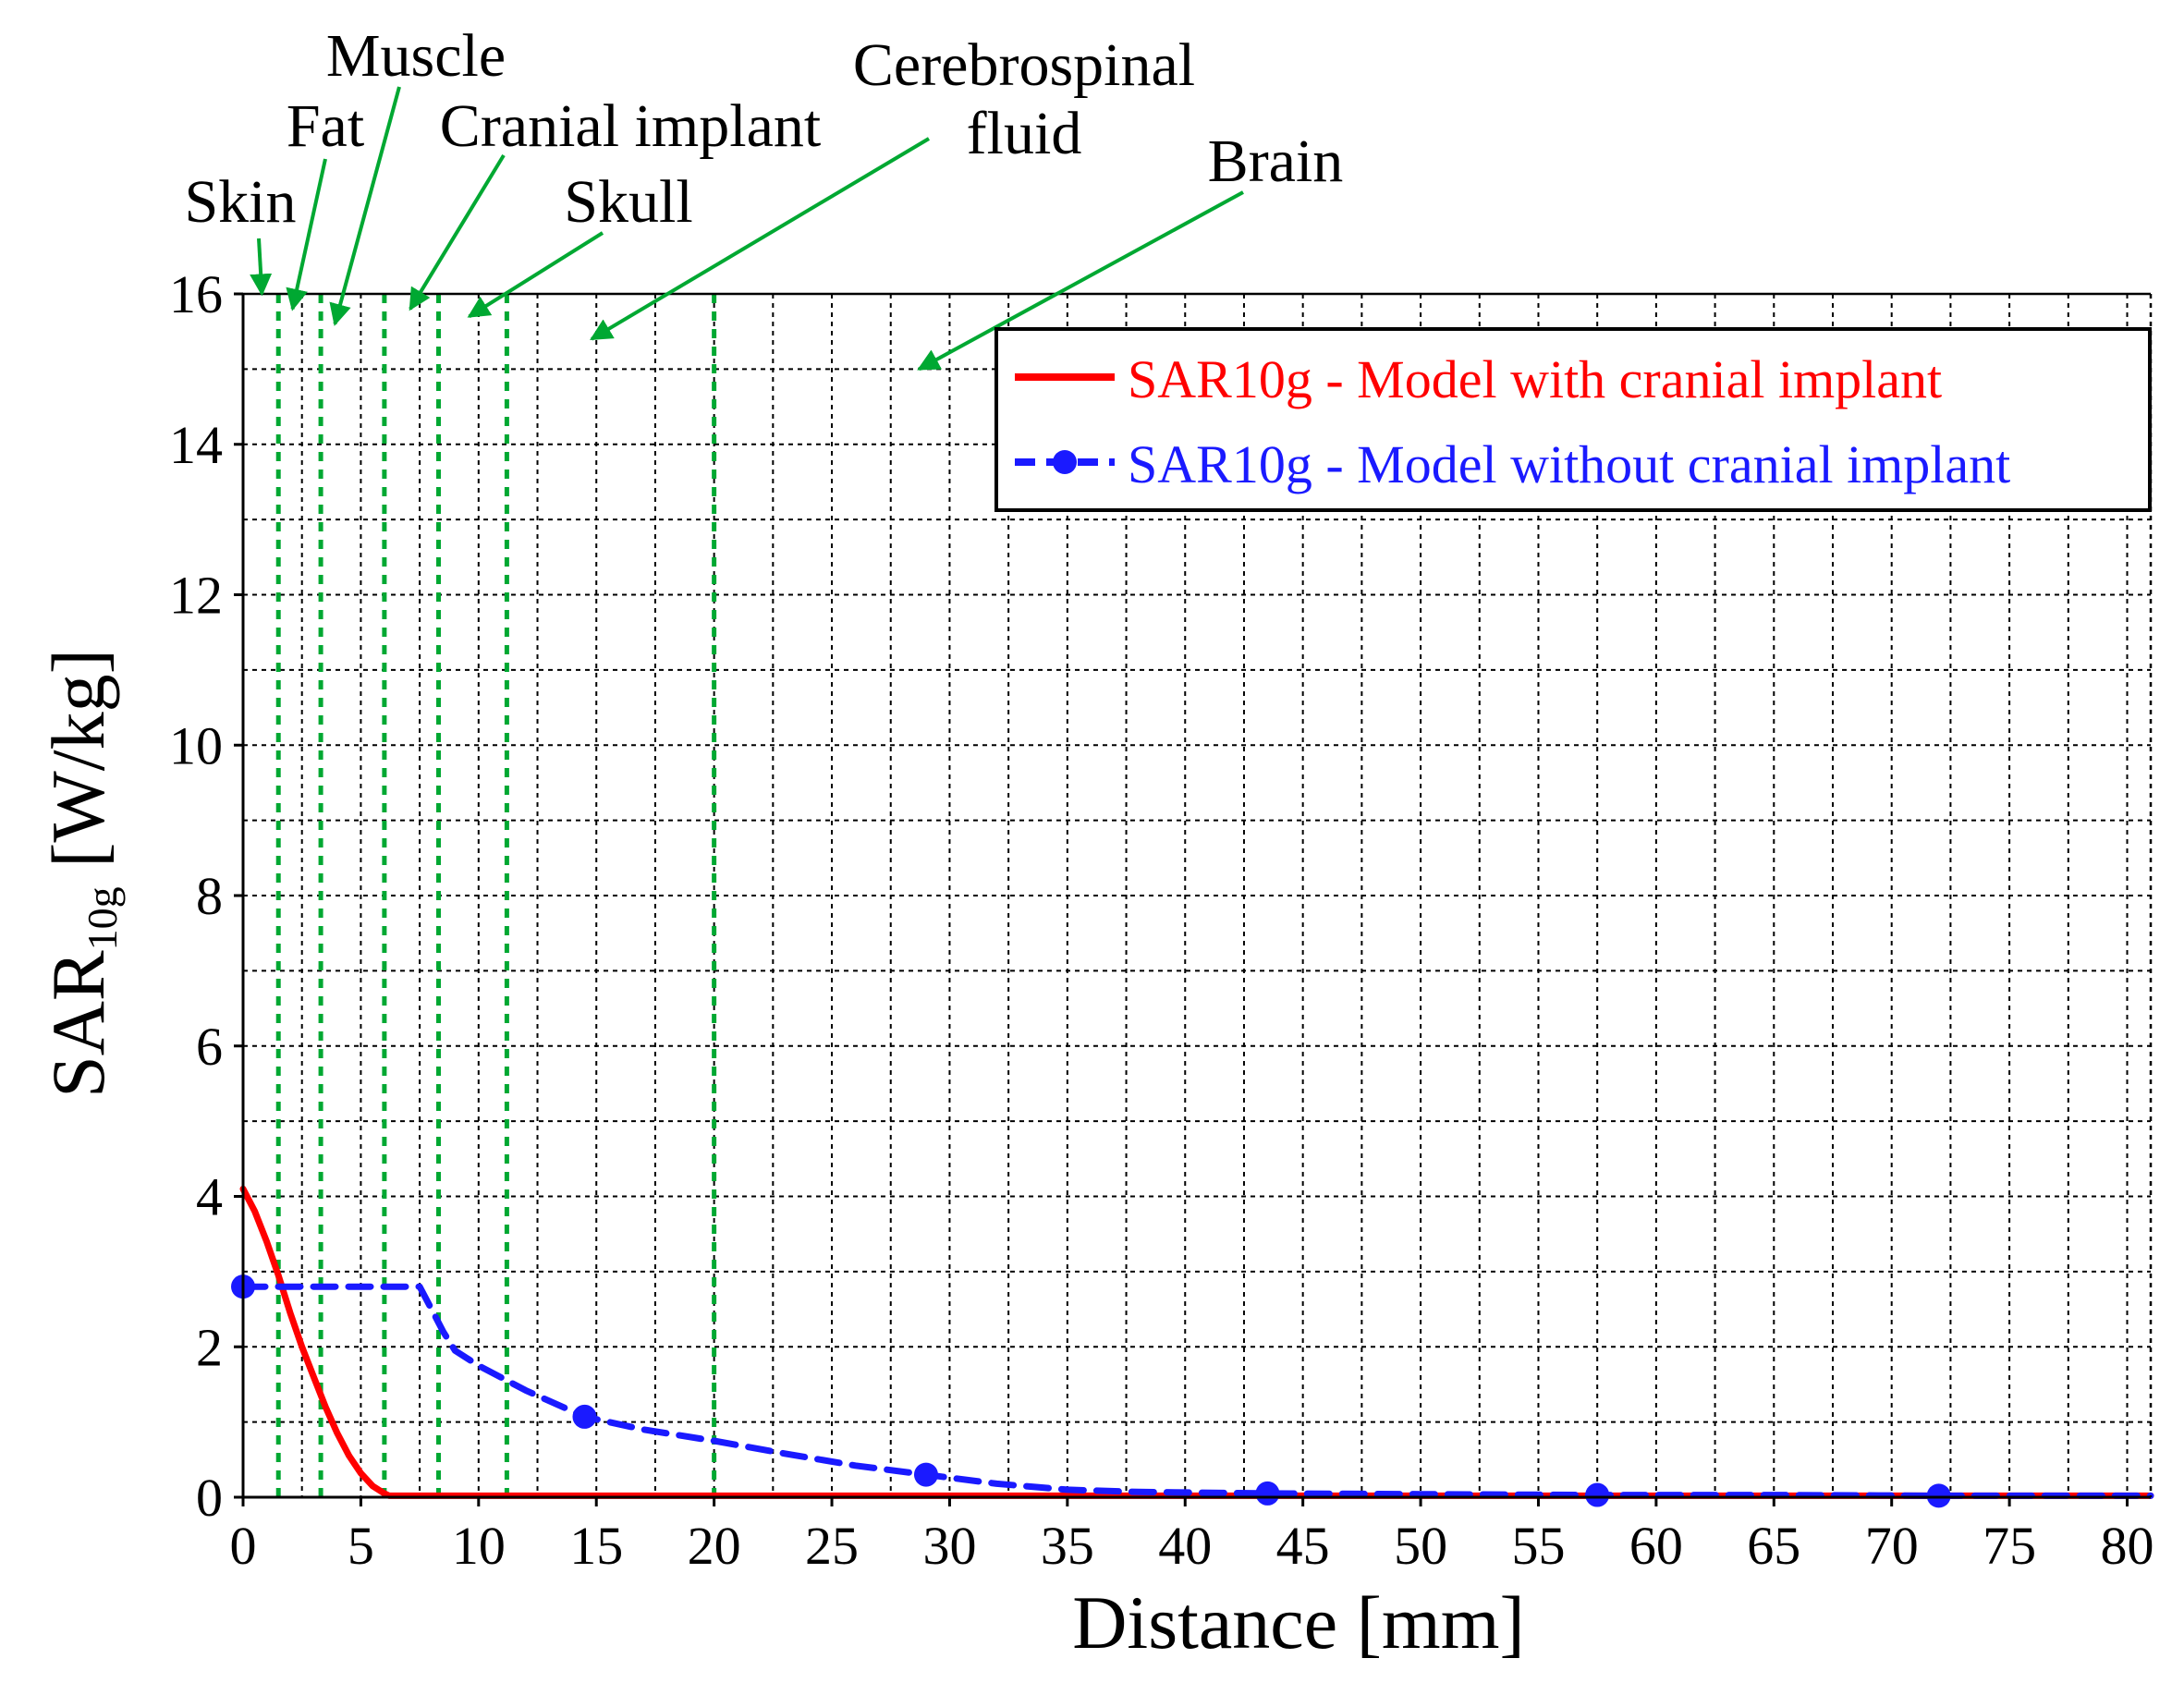  Describe the element at coordinates (1892, 1546) in the screenshot. I see `x-tick-label: 70` at that location.